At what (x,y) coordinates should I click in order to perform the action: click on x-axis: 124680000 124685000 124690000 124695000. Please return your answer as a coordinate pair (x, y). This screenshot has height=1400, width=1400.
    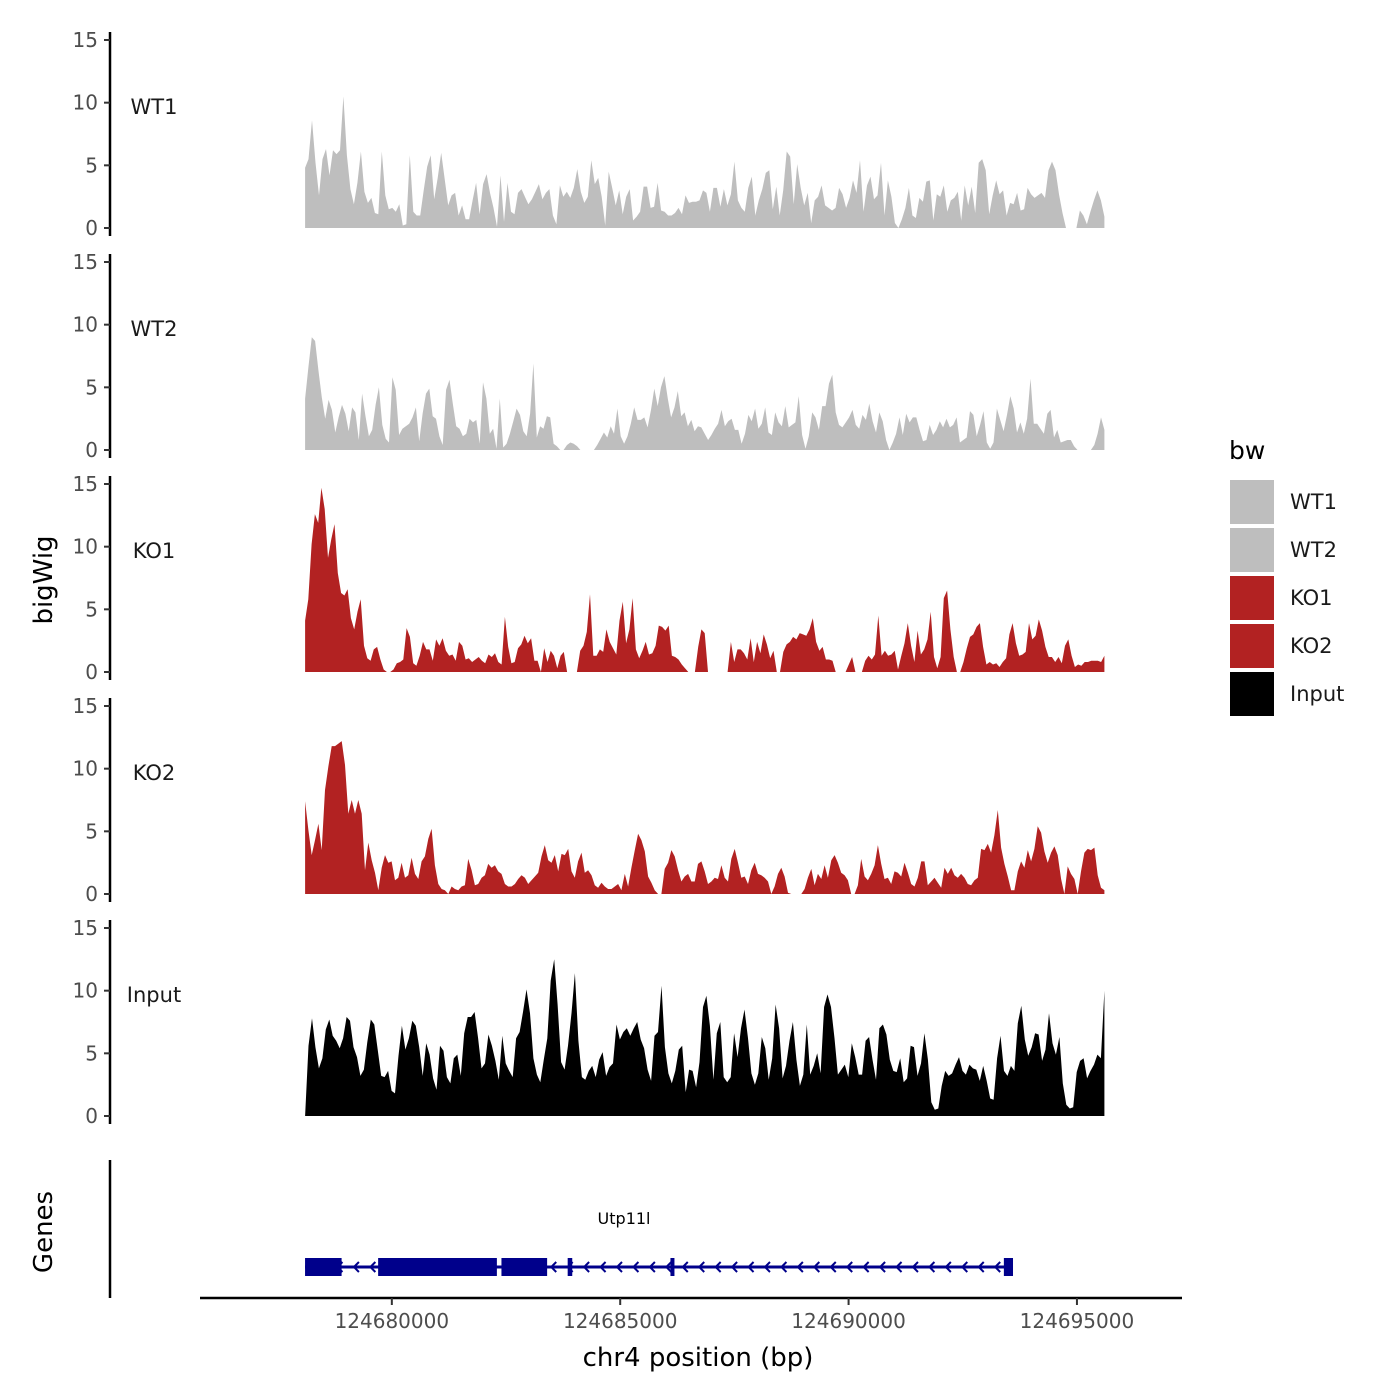
    Looking at the image, I should click on (691, 1314).